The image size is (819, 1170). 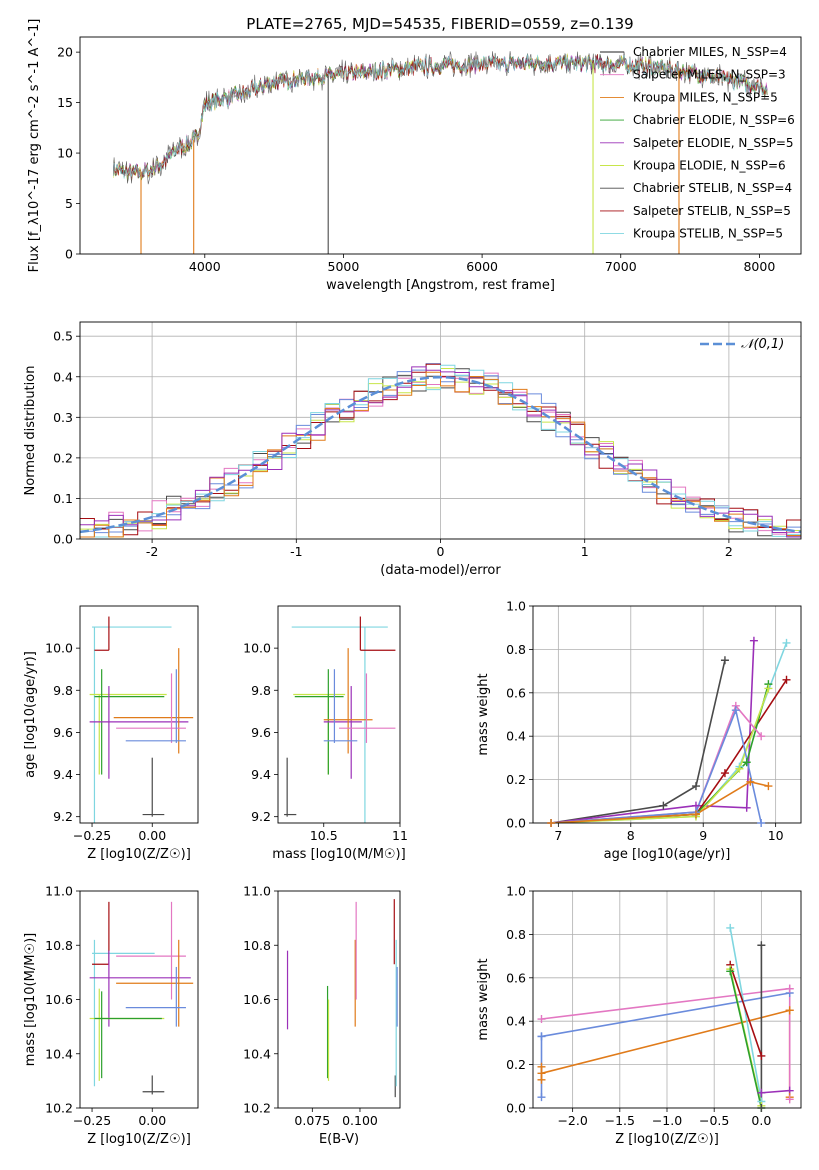 I want to click on axes-frame: 10.5 11 9.2 9.4 9.6 9.8 10.0 mass [log10(M/M☉)], so click(x=325, y=733).